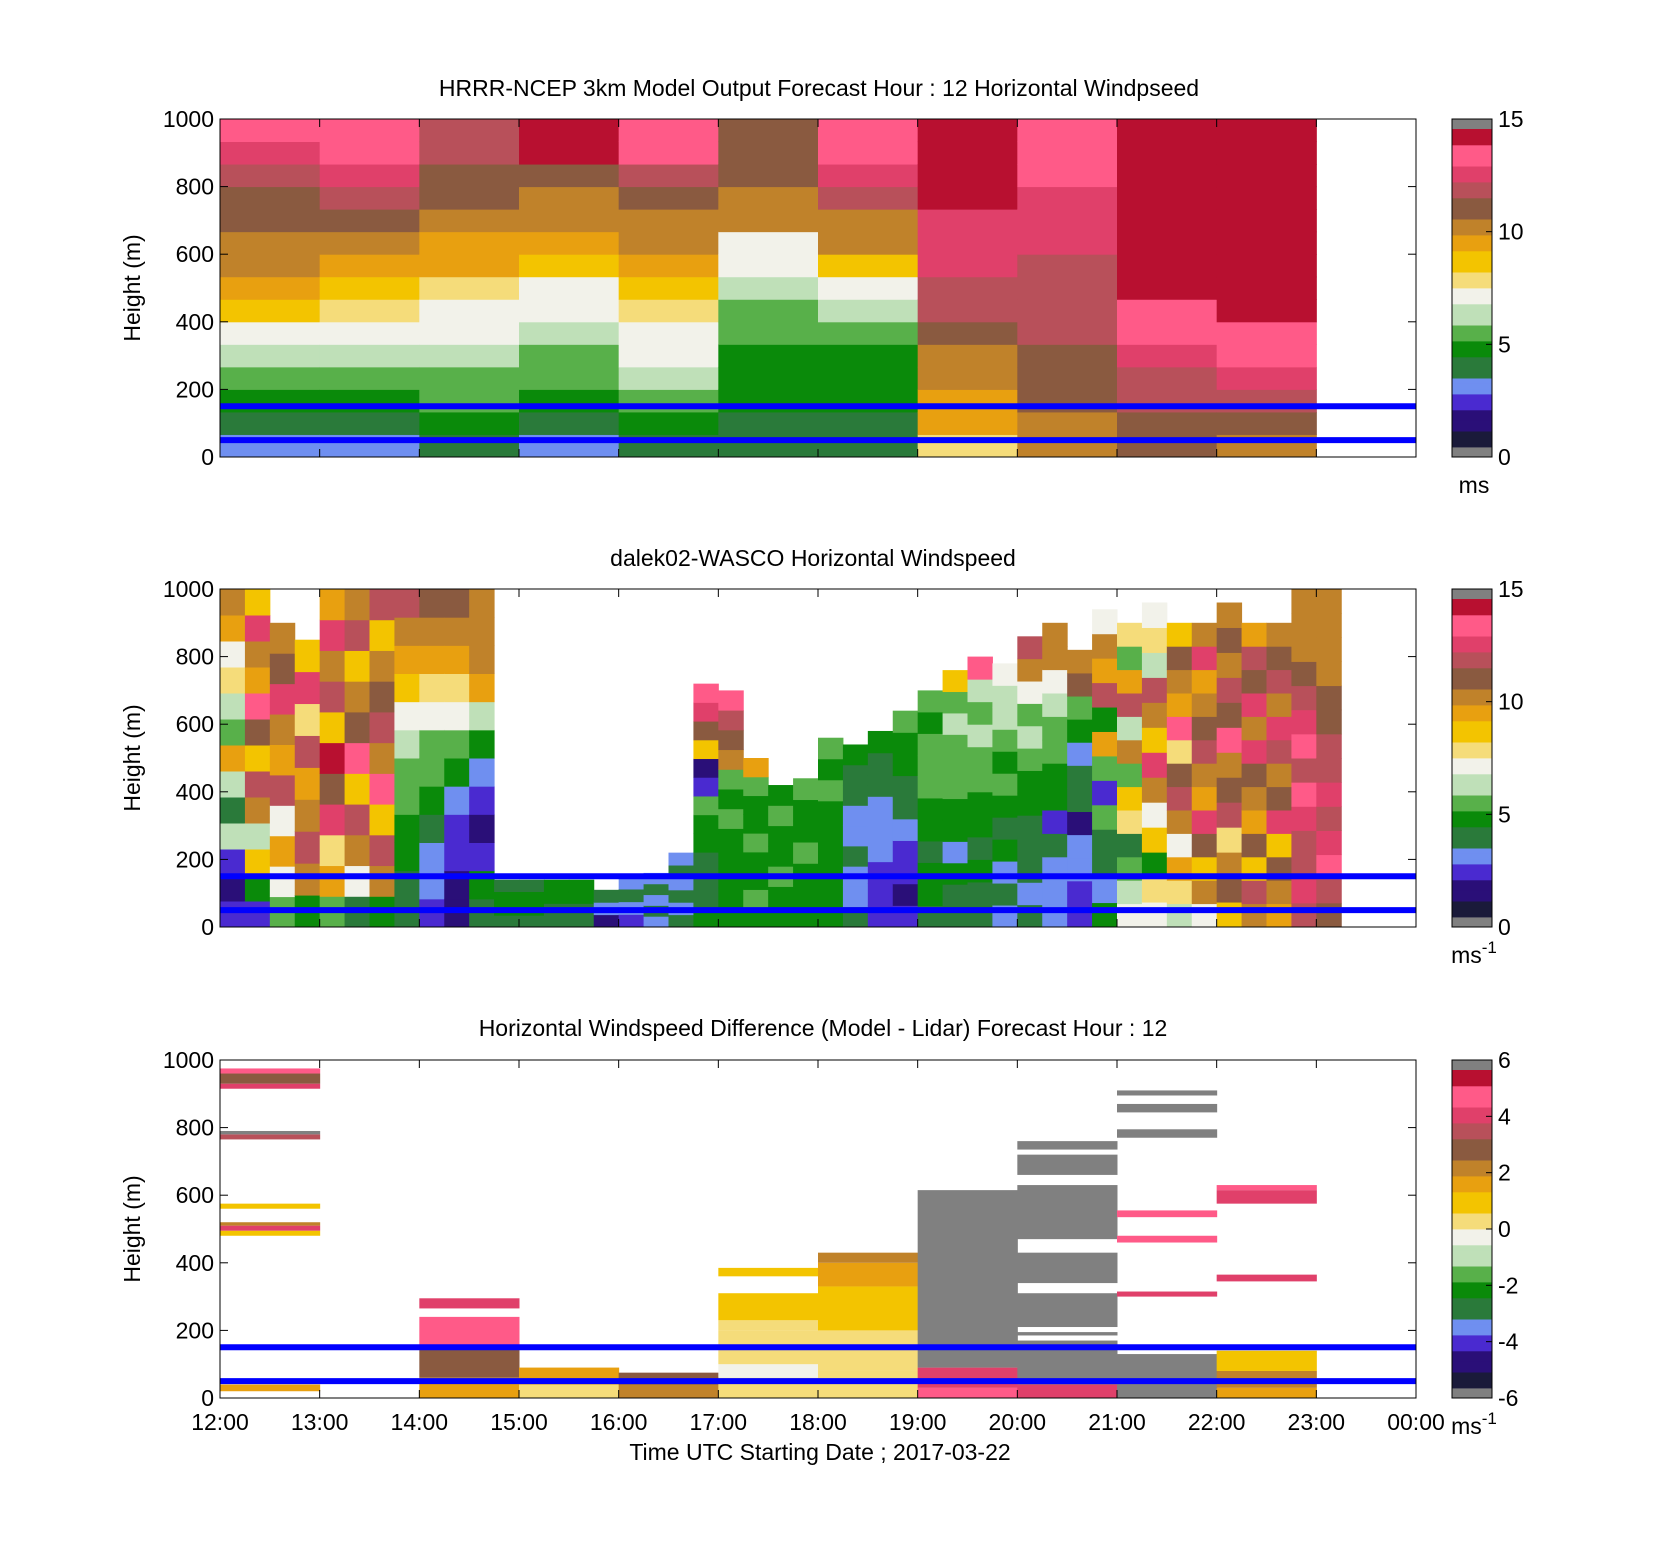  I want to click on colorbar-tick-label: -2, so click(1508, 1285).